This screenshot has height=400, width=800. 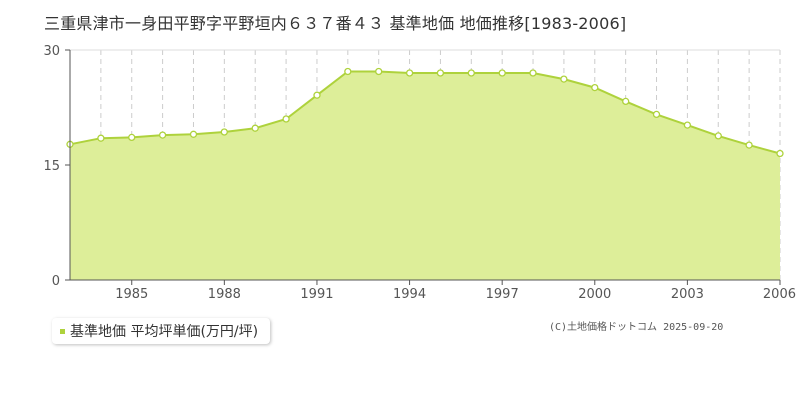 I want to click on data-point-2005, so click(x=749, y=145).